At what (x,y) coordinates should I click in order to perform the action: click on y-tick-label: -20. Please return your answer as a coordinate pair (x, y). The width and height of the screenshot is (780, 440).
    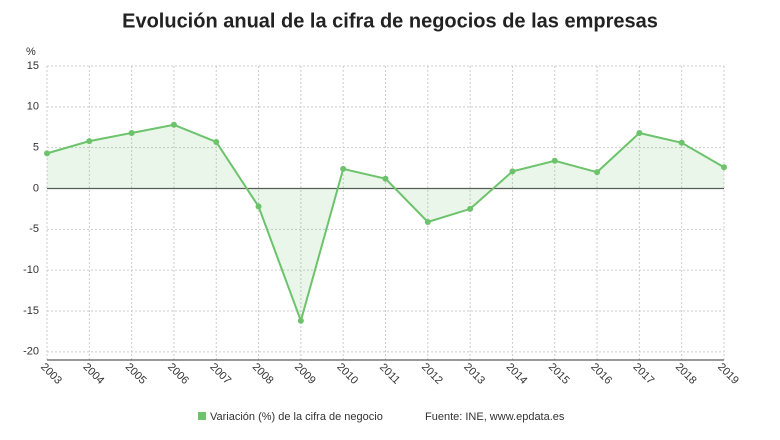
    Looking at the image, I should click on (31, 352).